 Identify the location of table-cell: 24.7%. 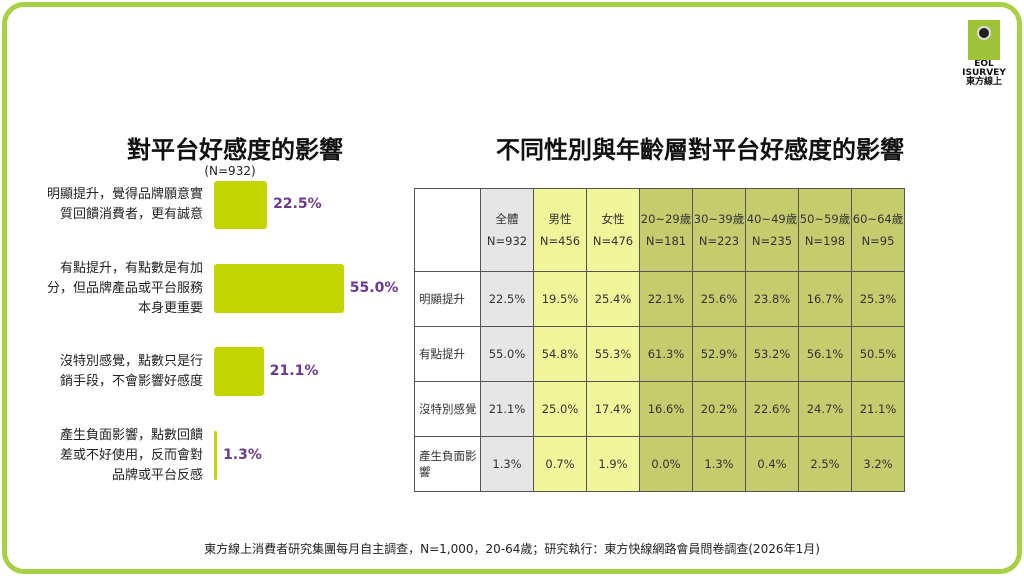
(825, 409).